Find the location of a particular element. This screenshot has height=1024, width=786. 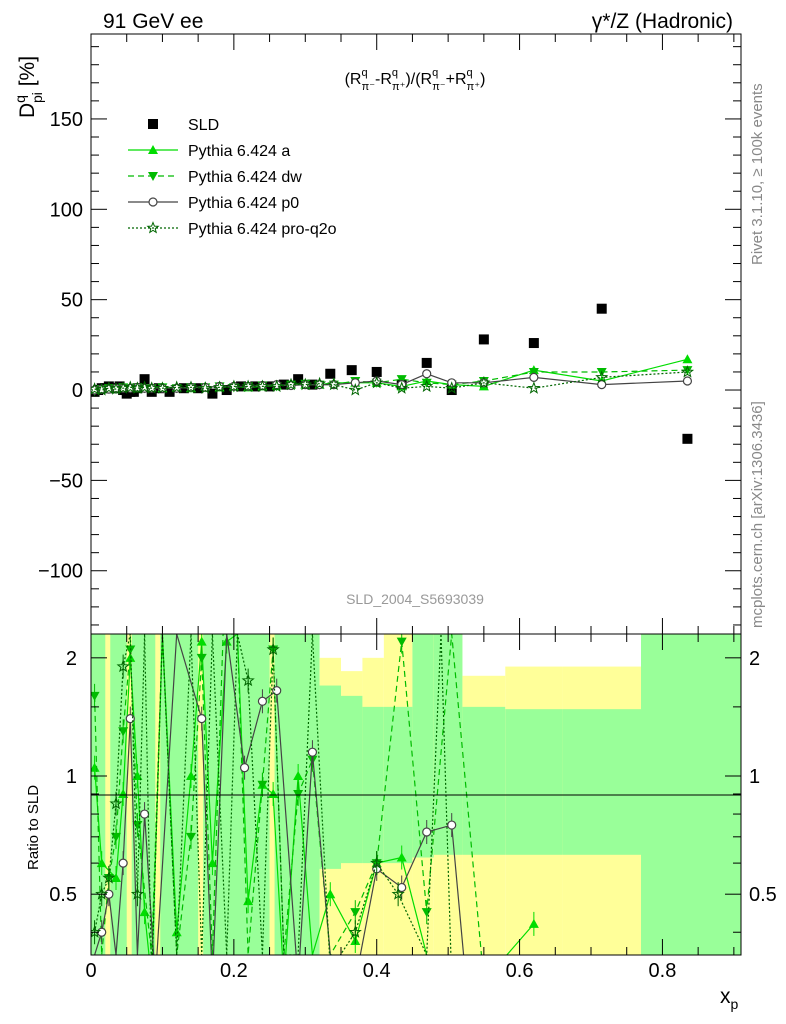

main-ytick-label: −50 is located at coordinates (66, 481).